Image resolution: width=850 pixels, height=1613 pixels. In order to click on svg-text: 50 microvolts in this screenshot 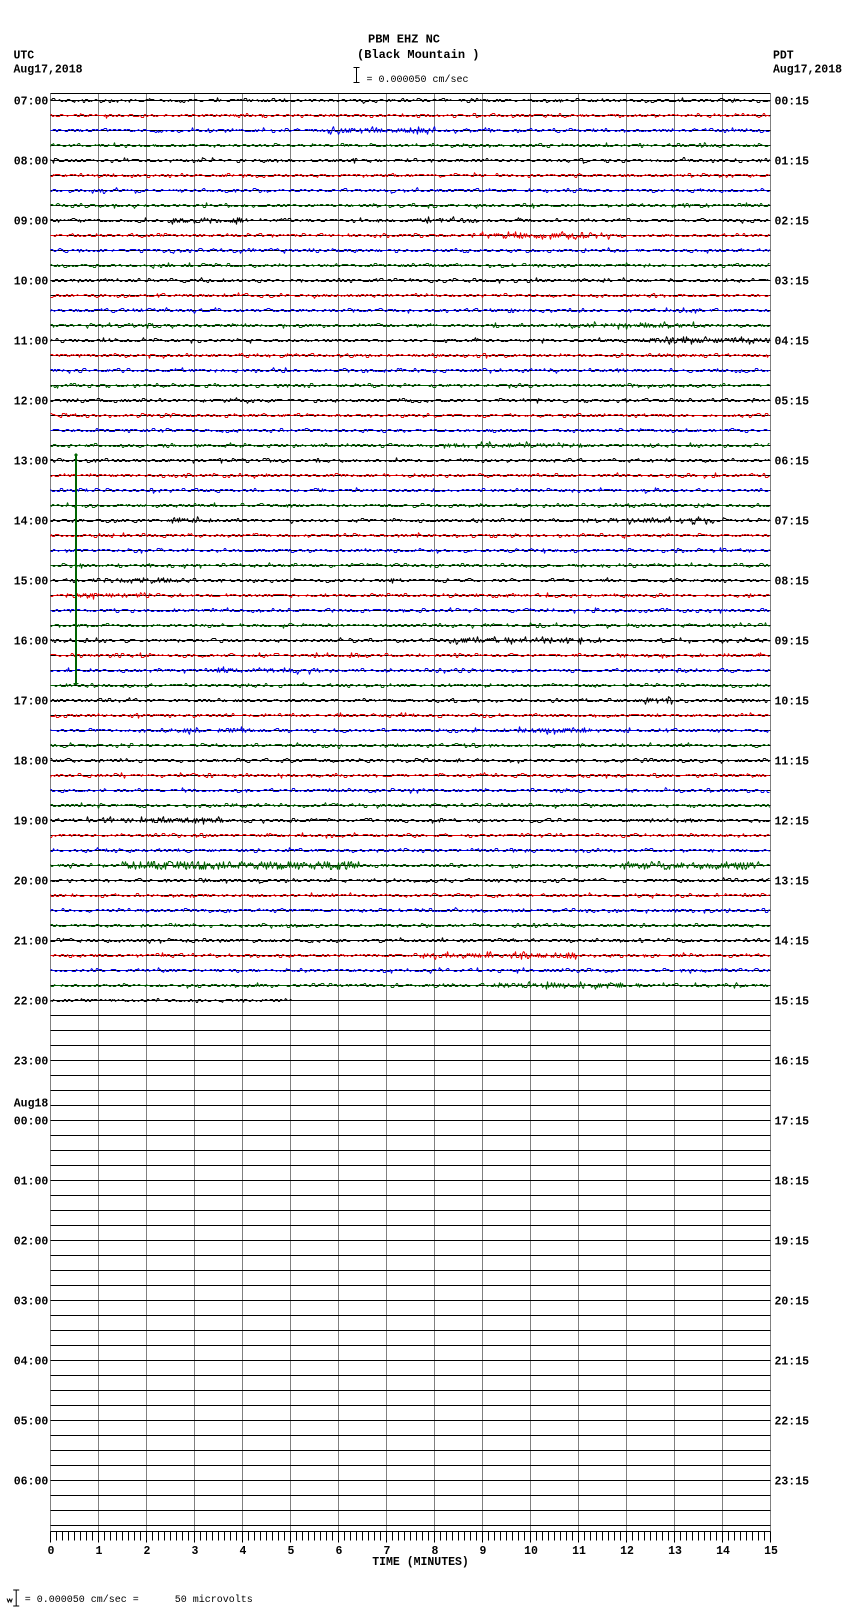, I will do `click(214, 1600)`.